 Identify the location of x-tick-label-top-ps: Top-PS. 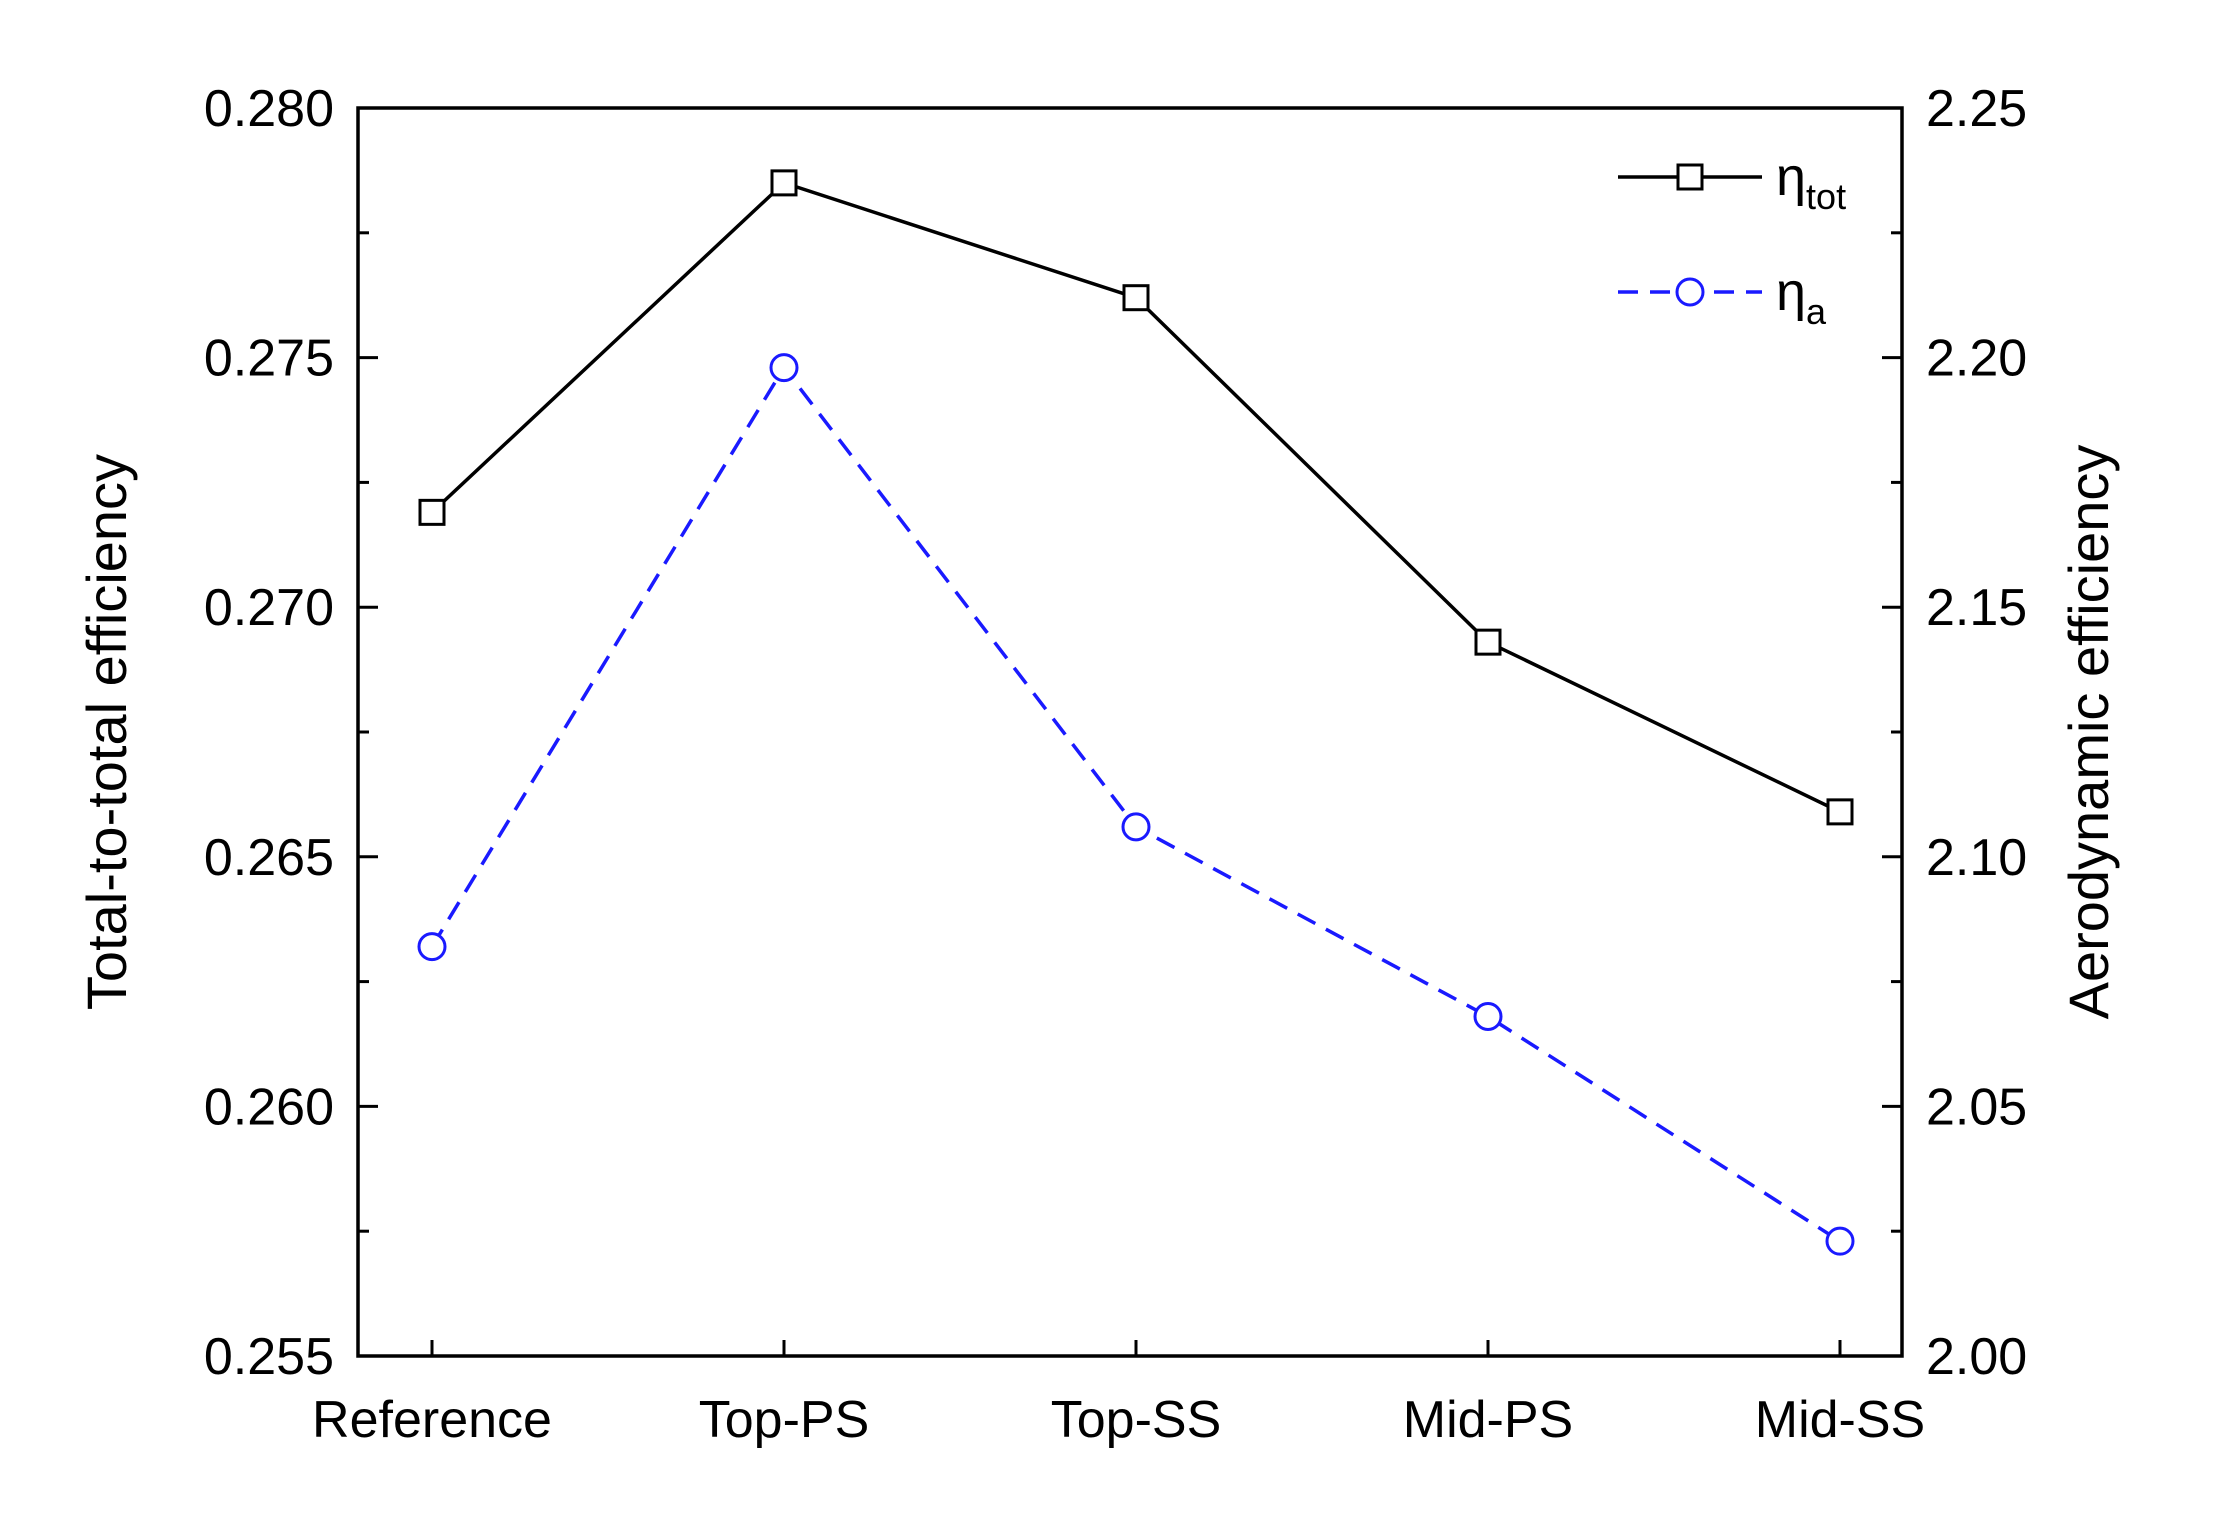
(784, 1420).